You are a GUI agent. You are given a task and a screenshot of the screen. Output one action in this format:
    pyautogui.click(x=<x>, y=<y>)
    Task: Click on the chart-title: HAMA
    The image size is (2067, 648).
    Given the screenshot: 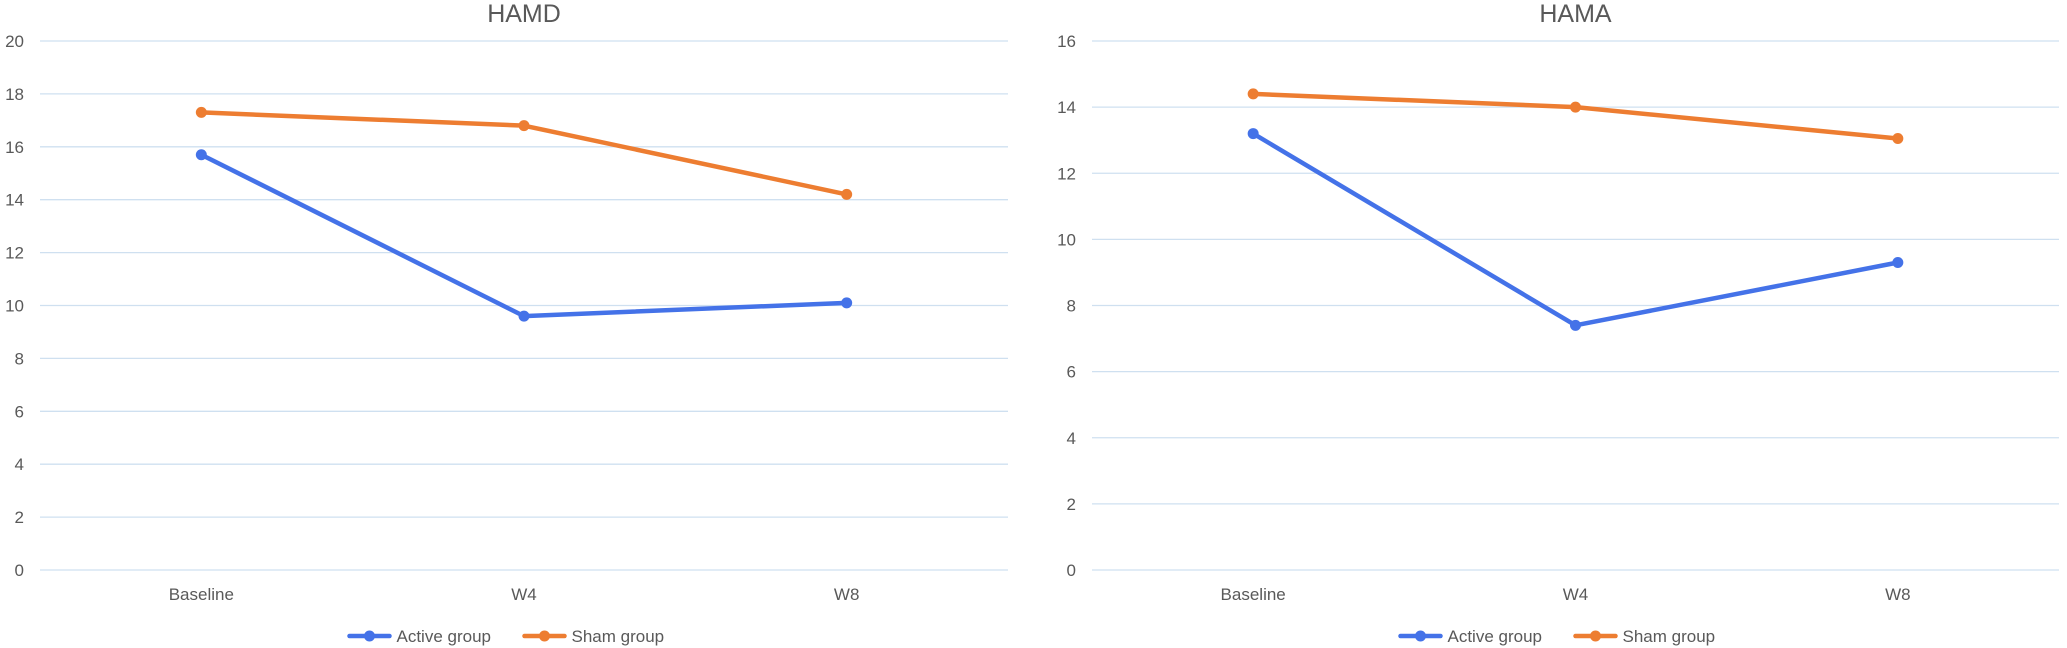 What is the action you would take?
    pyautogui.click(x=1575, y=14)
    